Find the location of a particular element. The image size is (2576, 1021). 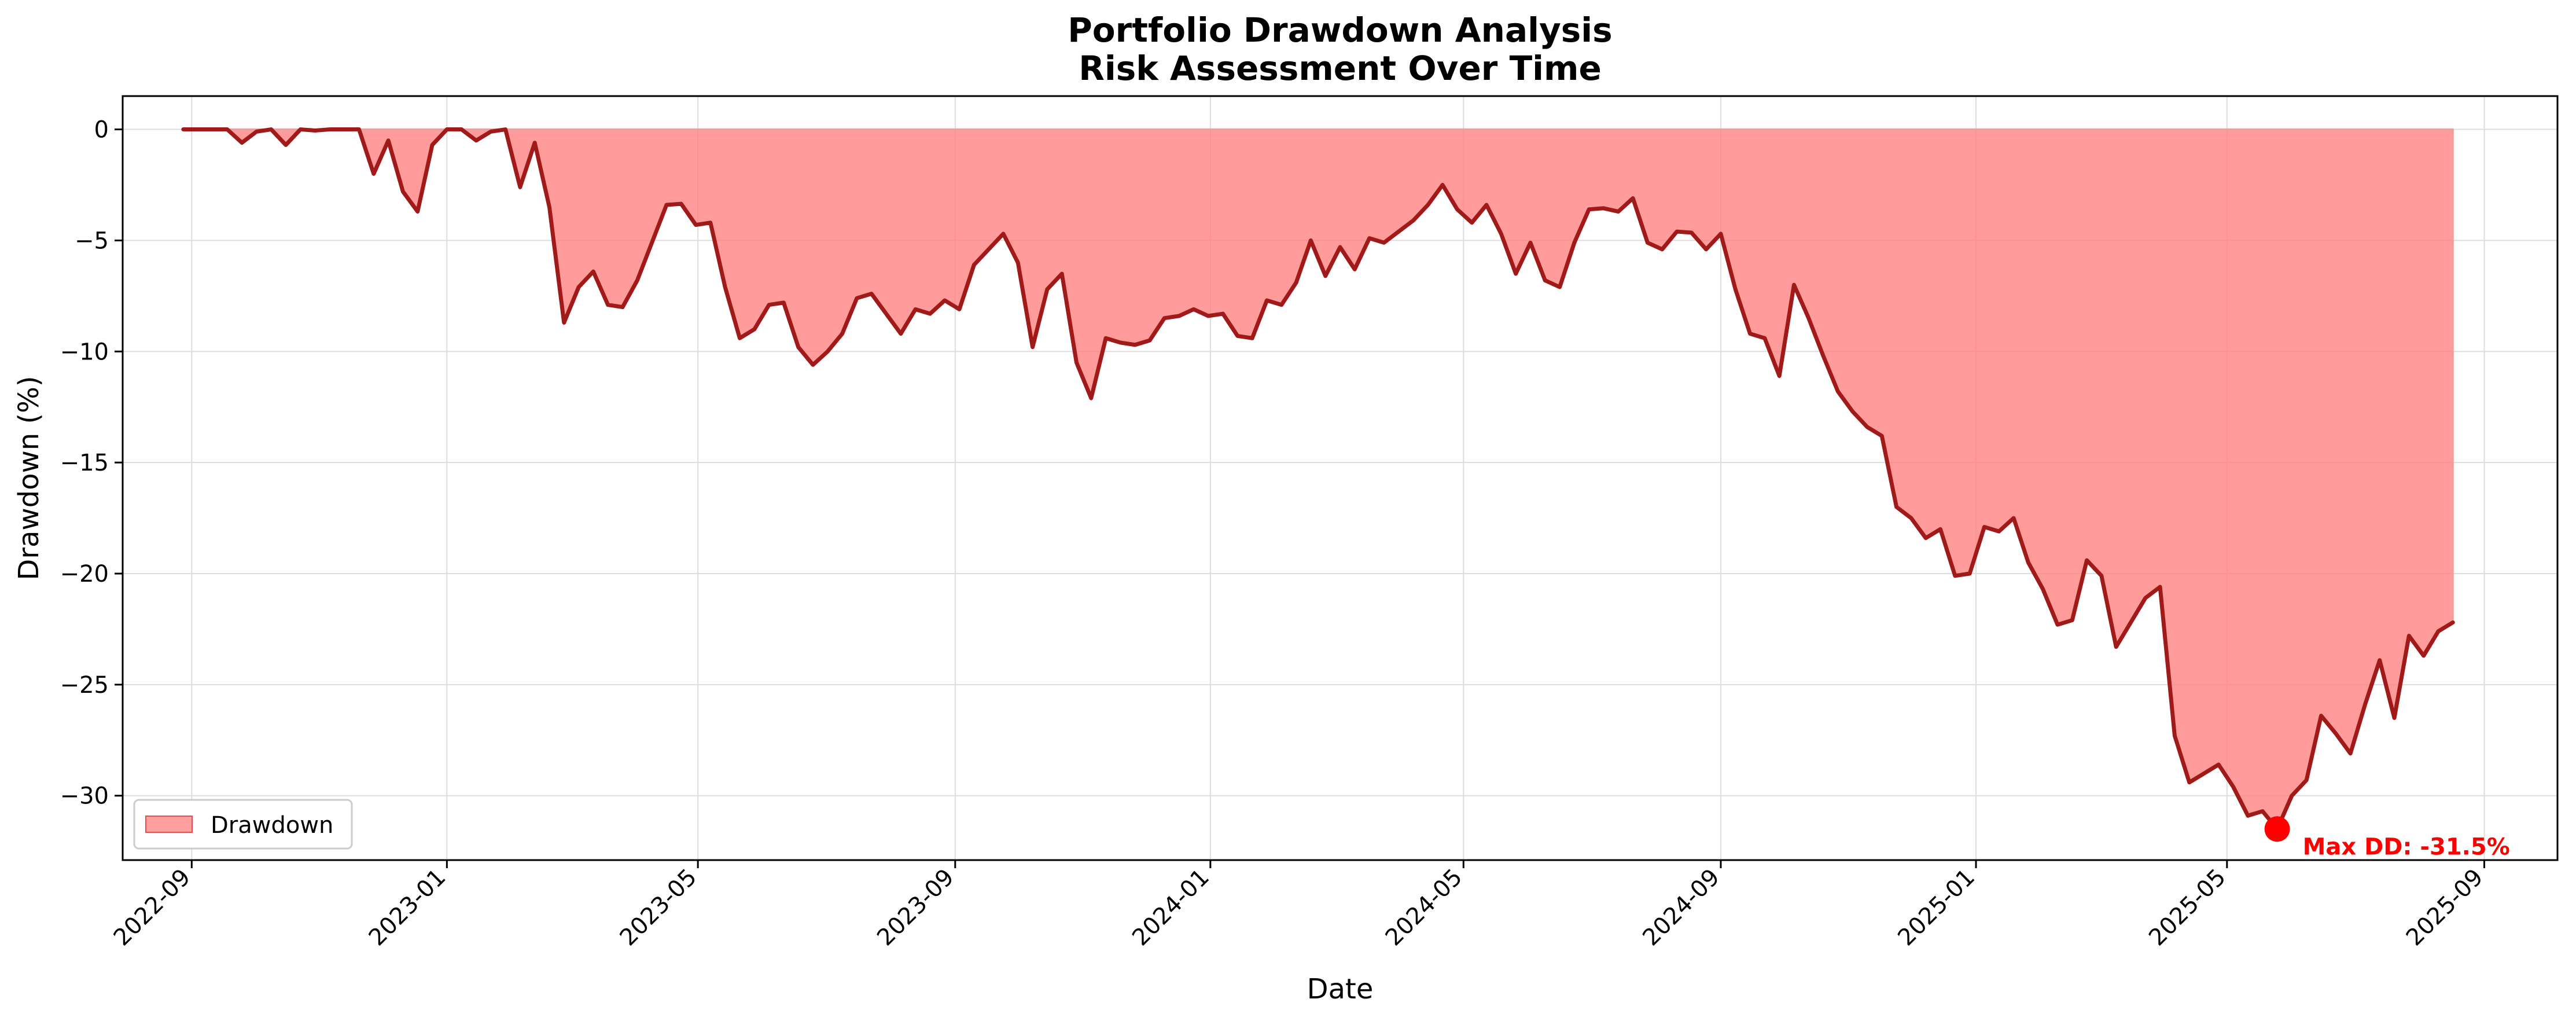

max-drawdown-label: Max DD: -31.5% is located at coordinates (2406, 846).